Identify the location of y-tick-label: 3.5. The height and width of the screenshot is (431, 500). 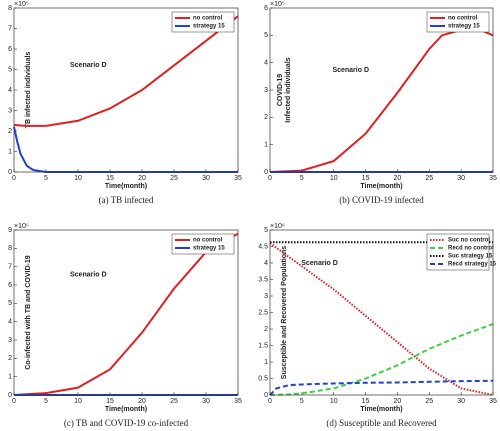
(263, 279).